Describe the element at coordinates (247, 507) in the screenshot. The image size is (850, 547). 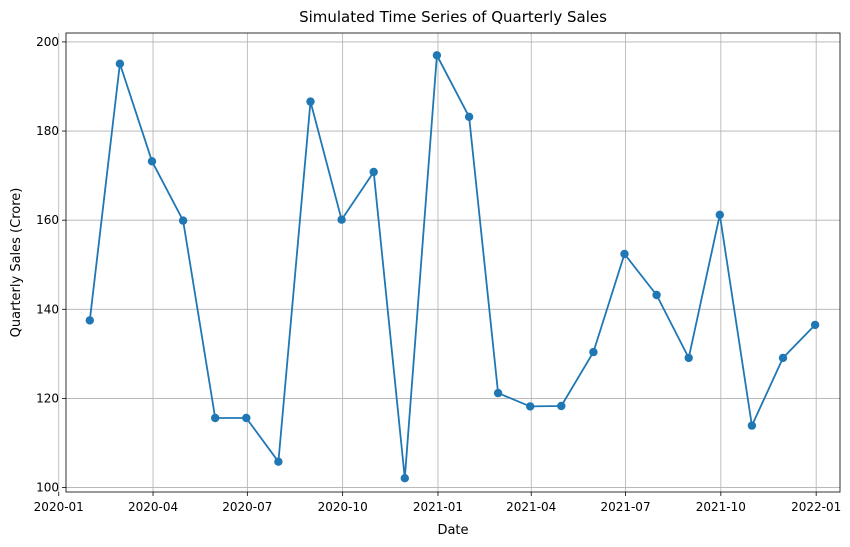
I see `x-tick-label: 2020-07` at that location.